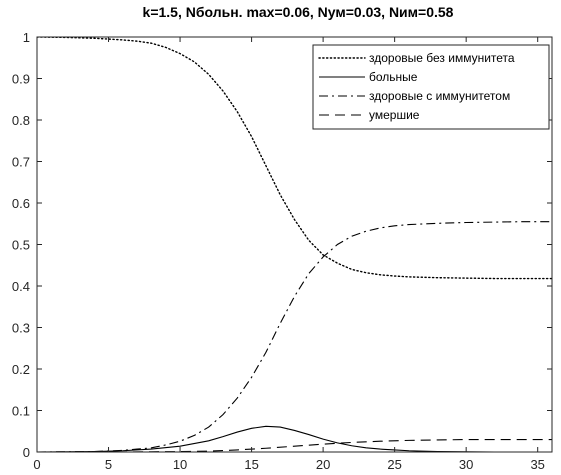 Image resolution: width=561 pixels, height=475 pixels. What do you see at coordinates (21, 245) in the screenshot?
I see `y-tick-label: 0.5` at bounding box center [21, 245].